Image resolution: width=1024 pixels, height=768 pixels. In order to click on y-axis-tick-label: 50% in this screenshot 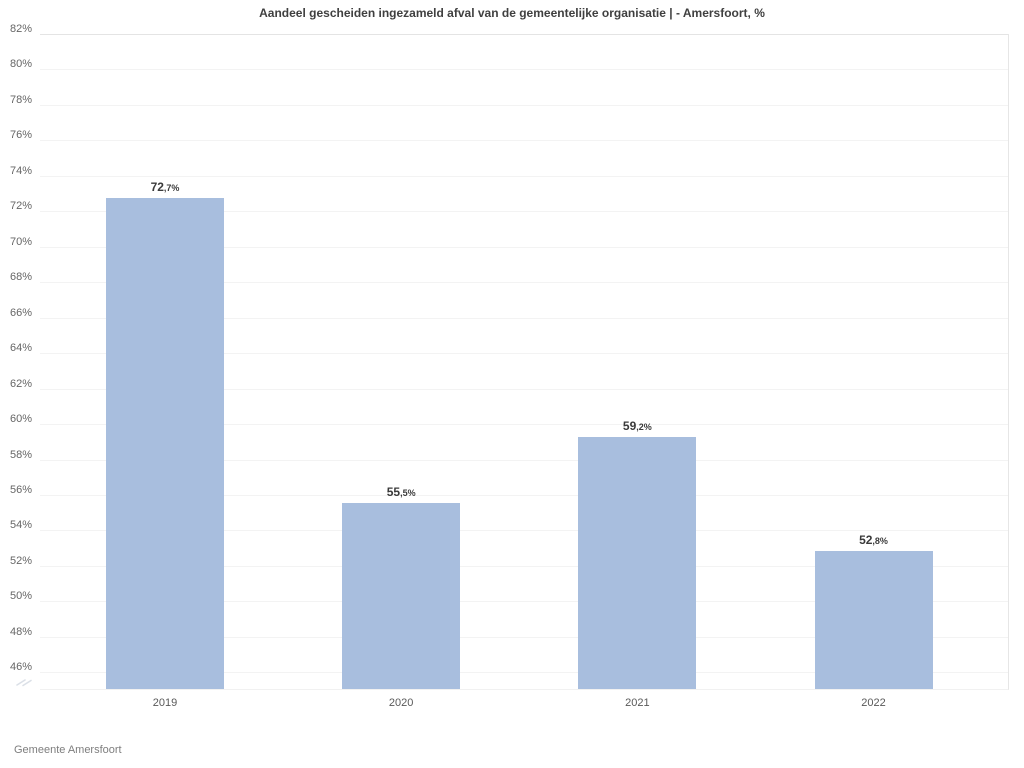, I will do `click(21, 596)`.